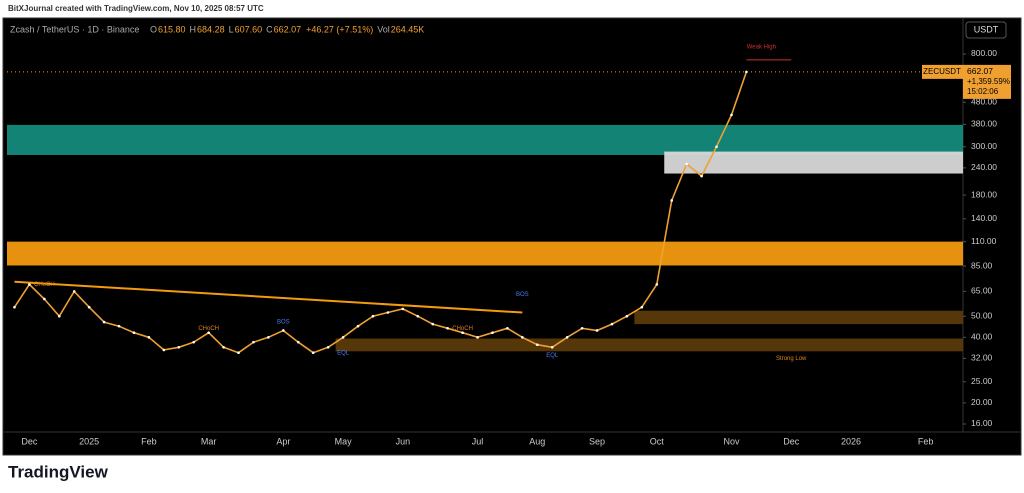 The width and height of the screenshot is (1024, 493). Describe the element at coordinates (984, 146) in the screenshot. I see `y-tick-label: 300.00` at that location.